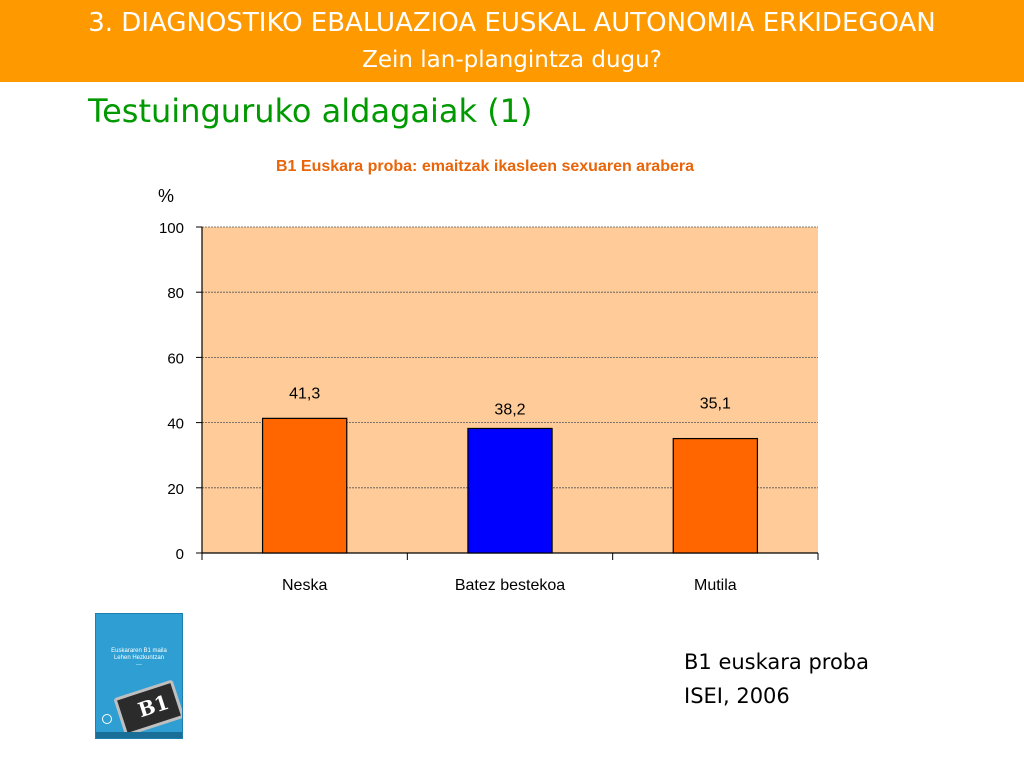  I want to click on slide-title: Testuinguruko aldagaiak (1), so click(310, 111).